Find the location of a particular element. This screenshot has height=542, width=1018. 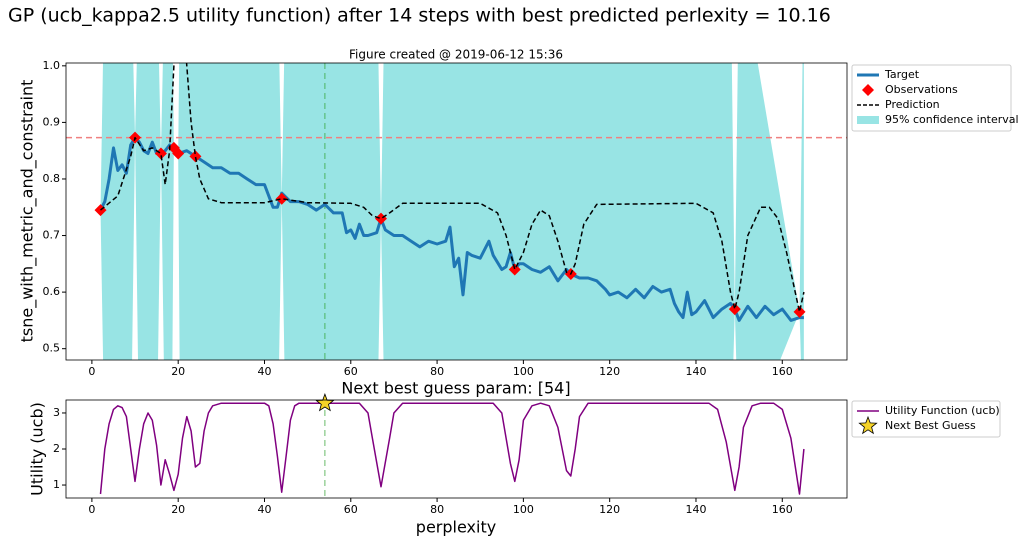

y-tick-label: 1 is located at coordinates (56, 484).